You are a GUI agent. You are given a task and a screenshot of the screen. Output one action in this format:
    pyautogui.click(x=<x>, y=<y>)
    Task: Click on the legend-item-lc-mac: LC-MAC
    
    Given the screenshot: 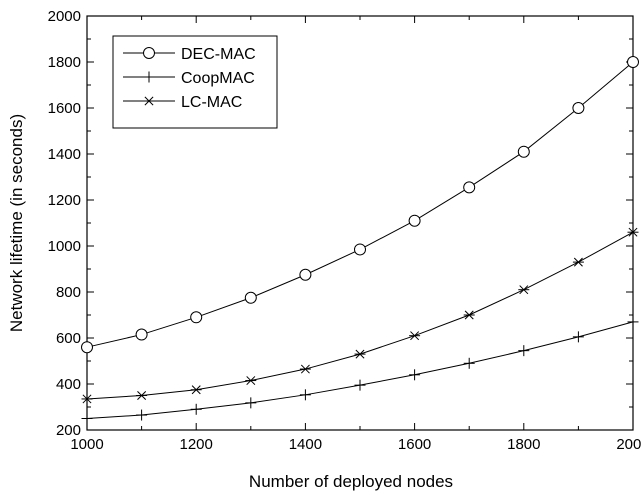 What is the action you would take?
    pyautogui.click(x=182, y=102)
    